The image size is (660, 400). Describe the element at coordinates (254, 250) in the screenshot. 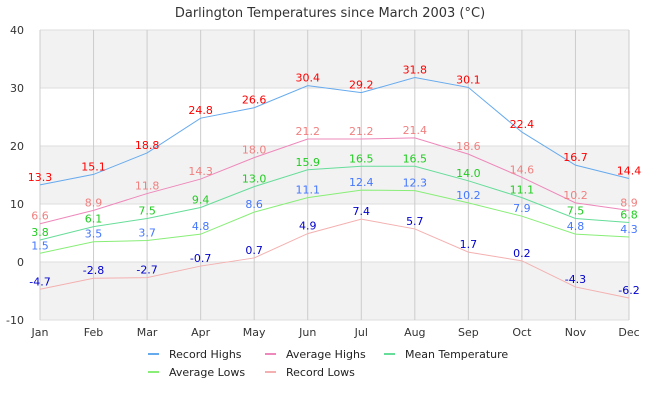

I see `data-label: 0.7` at that location.